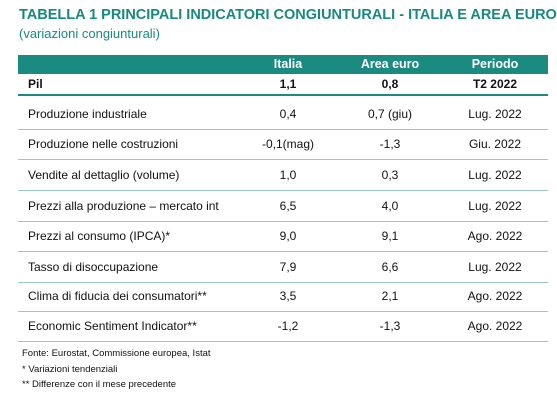 The height and width of the screenshot is (407, 557). I want to click on cell: 0,4, so click(288, 114).